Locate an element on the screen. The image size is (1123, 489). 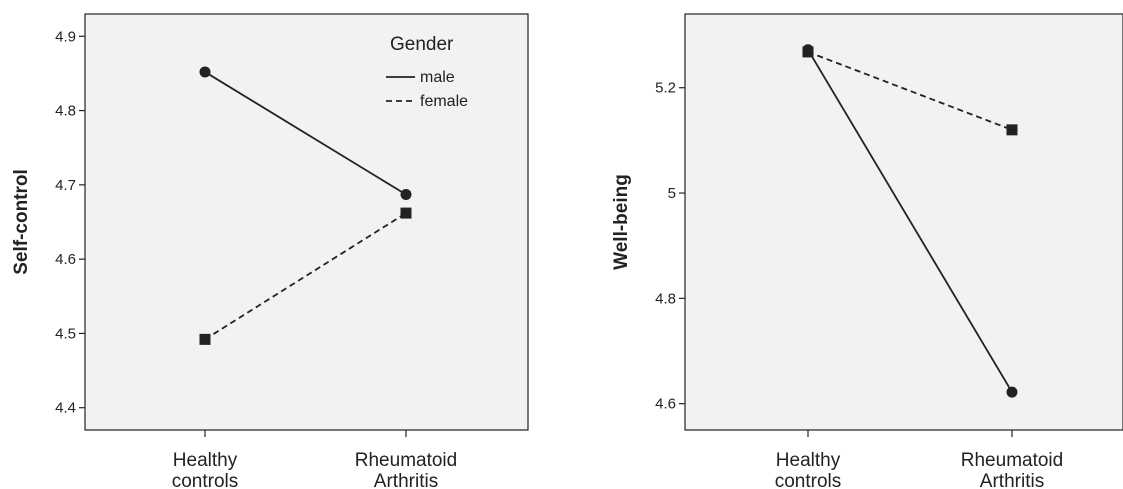
y-tick-label: 4.4 is located at coordinates (65, 408).